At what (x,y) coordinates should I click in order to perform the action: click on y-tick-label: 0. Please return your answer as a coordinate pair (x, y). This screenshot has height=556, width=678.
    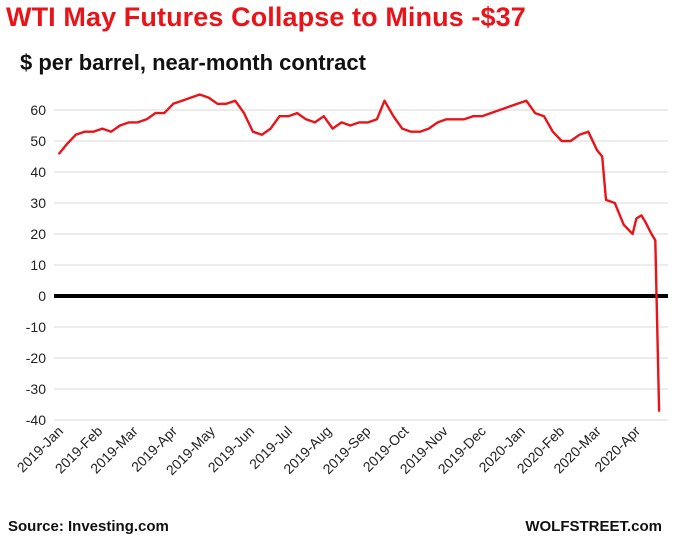
    Looking at the image, I should click on (42, 296).